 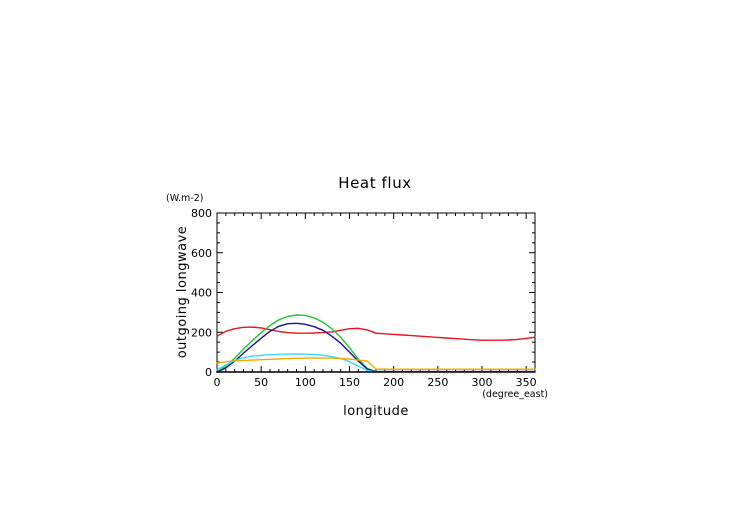 What do you see at coordinates (515, 394) in the screenshot?
I see `x-axis-unit: (degree_east)` at bounding box center [515, 394].